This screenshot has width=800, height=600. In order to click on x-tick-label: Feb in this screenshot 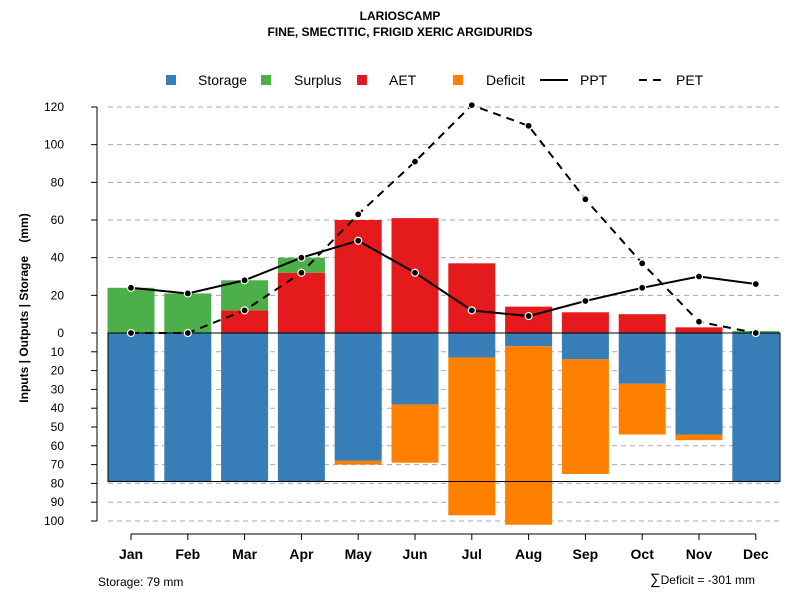, I will do `click(187, 554)`.